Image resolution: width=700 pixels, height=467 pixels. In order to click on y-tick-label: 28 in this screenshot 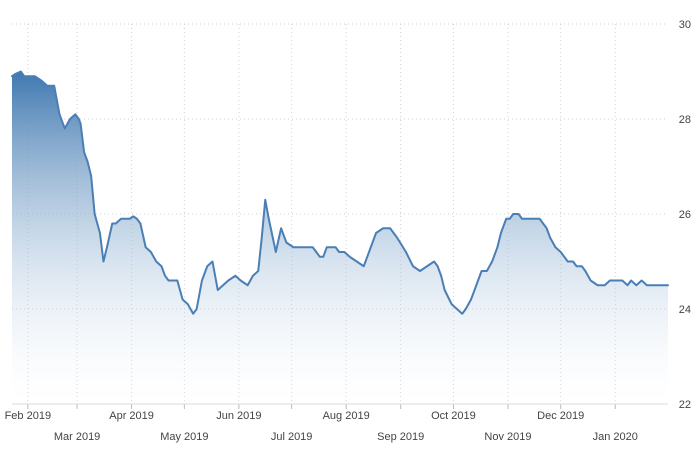, I will do `click(685, 120)`.